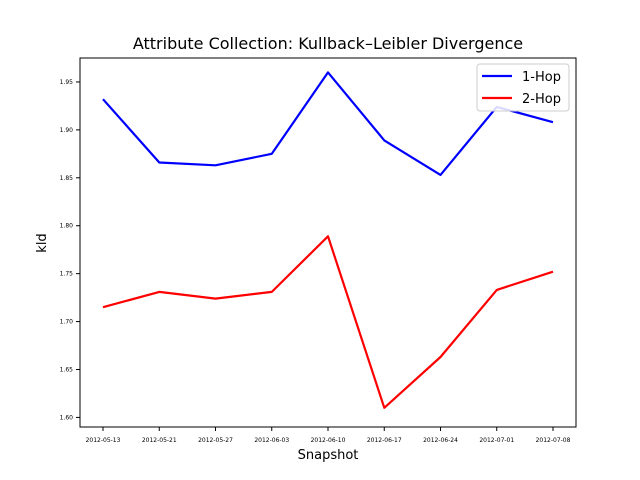  What do you see at coordinates (271, 440) in the screenshot?
I see `x-tick-label: 2012-06-03` at bounding box center [271, 440].